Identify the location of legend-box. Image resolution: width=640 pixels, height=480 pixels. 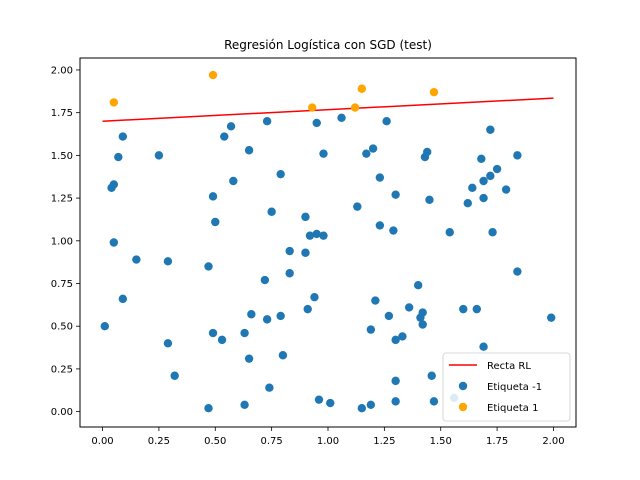
(506, 387).